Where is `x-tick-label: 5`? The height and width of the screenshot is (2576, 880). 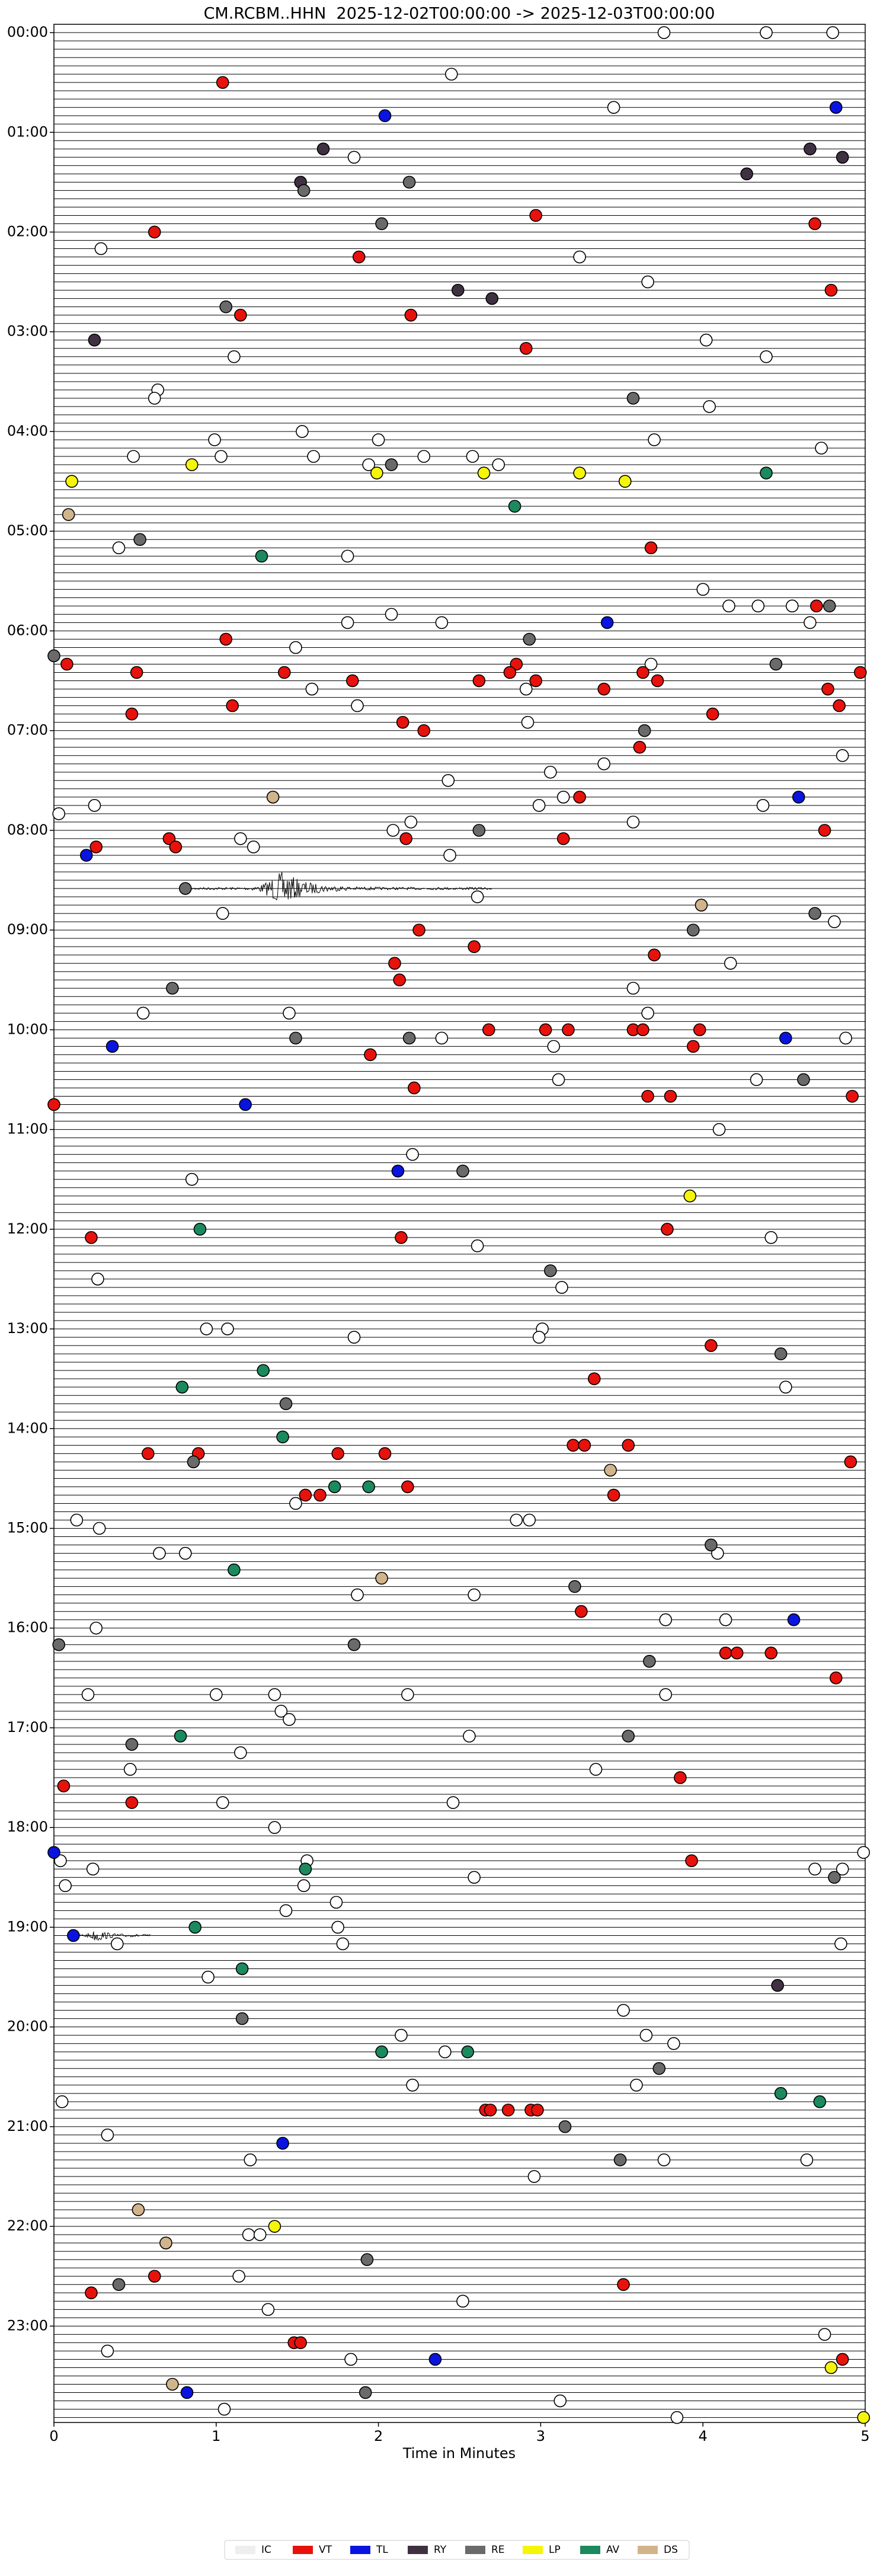 x-tick-label: 5 is located at coordinates (864, 2436).